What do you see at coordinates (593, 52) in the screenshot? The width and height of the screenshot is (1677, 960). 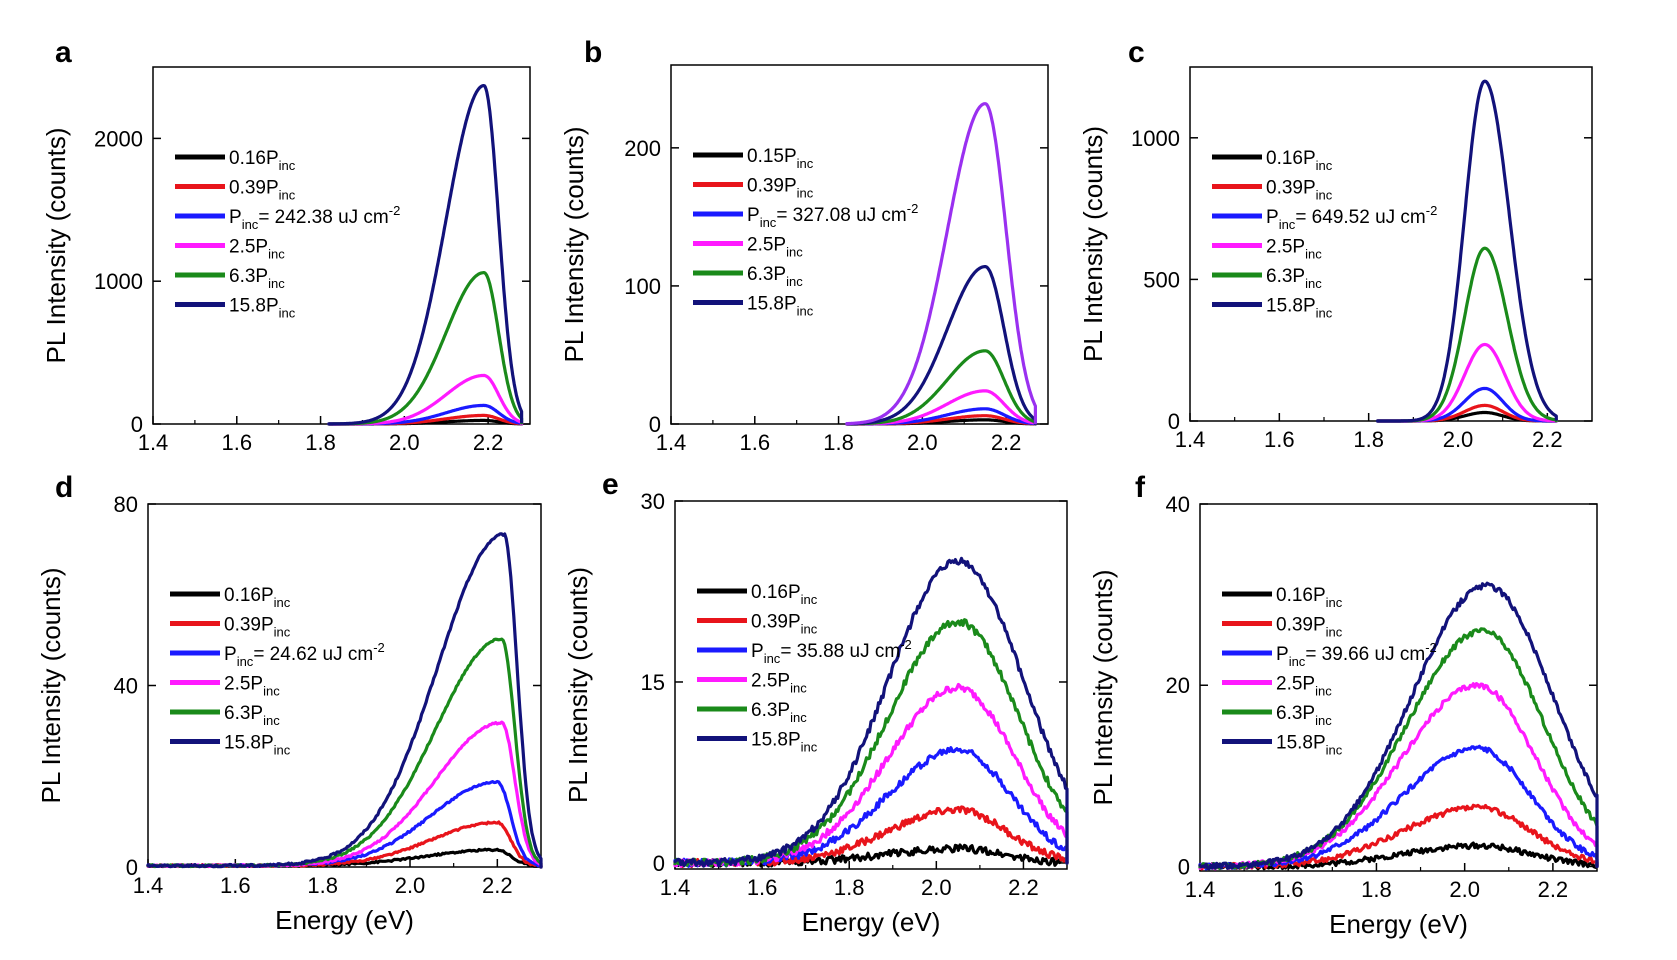 I see `panel-label: b` at bounding box center [593, 52].